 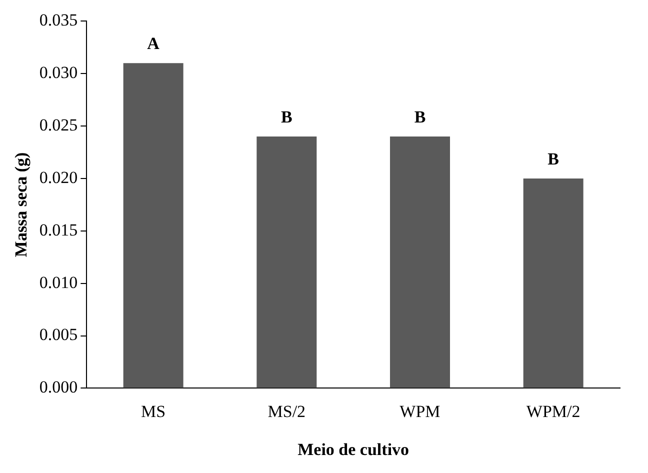 I want to click on x-tick-label: MS, so click(x=153, y=411).